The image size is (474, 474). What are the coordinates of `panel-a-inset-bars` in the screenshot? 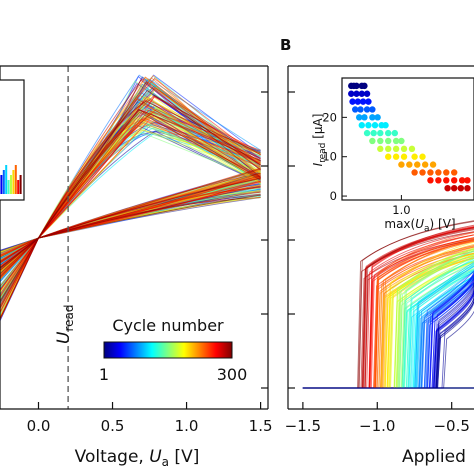 It's located at (11, 179).